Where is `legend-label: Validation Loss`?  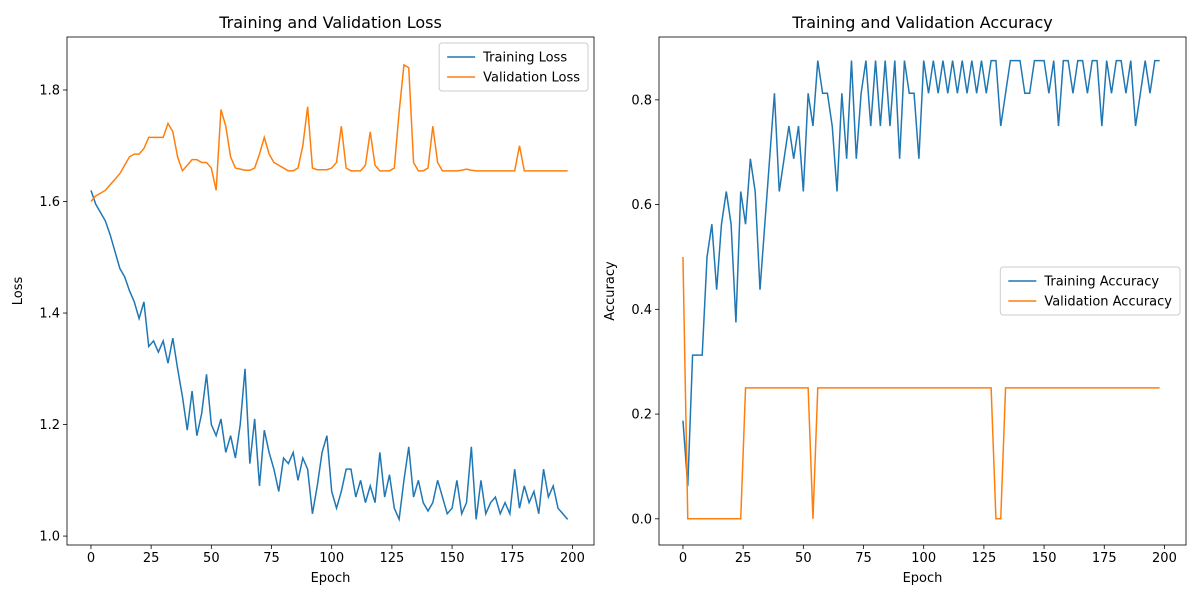 legend-label: Validation Loss is located at coordinates (531, 78).